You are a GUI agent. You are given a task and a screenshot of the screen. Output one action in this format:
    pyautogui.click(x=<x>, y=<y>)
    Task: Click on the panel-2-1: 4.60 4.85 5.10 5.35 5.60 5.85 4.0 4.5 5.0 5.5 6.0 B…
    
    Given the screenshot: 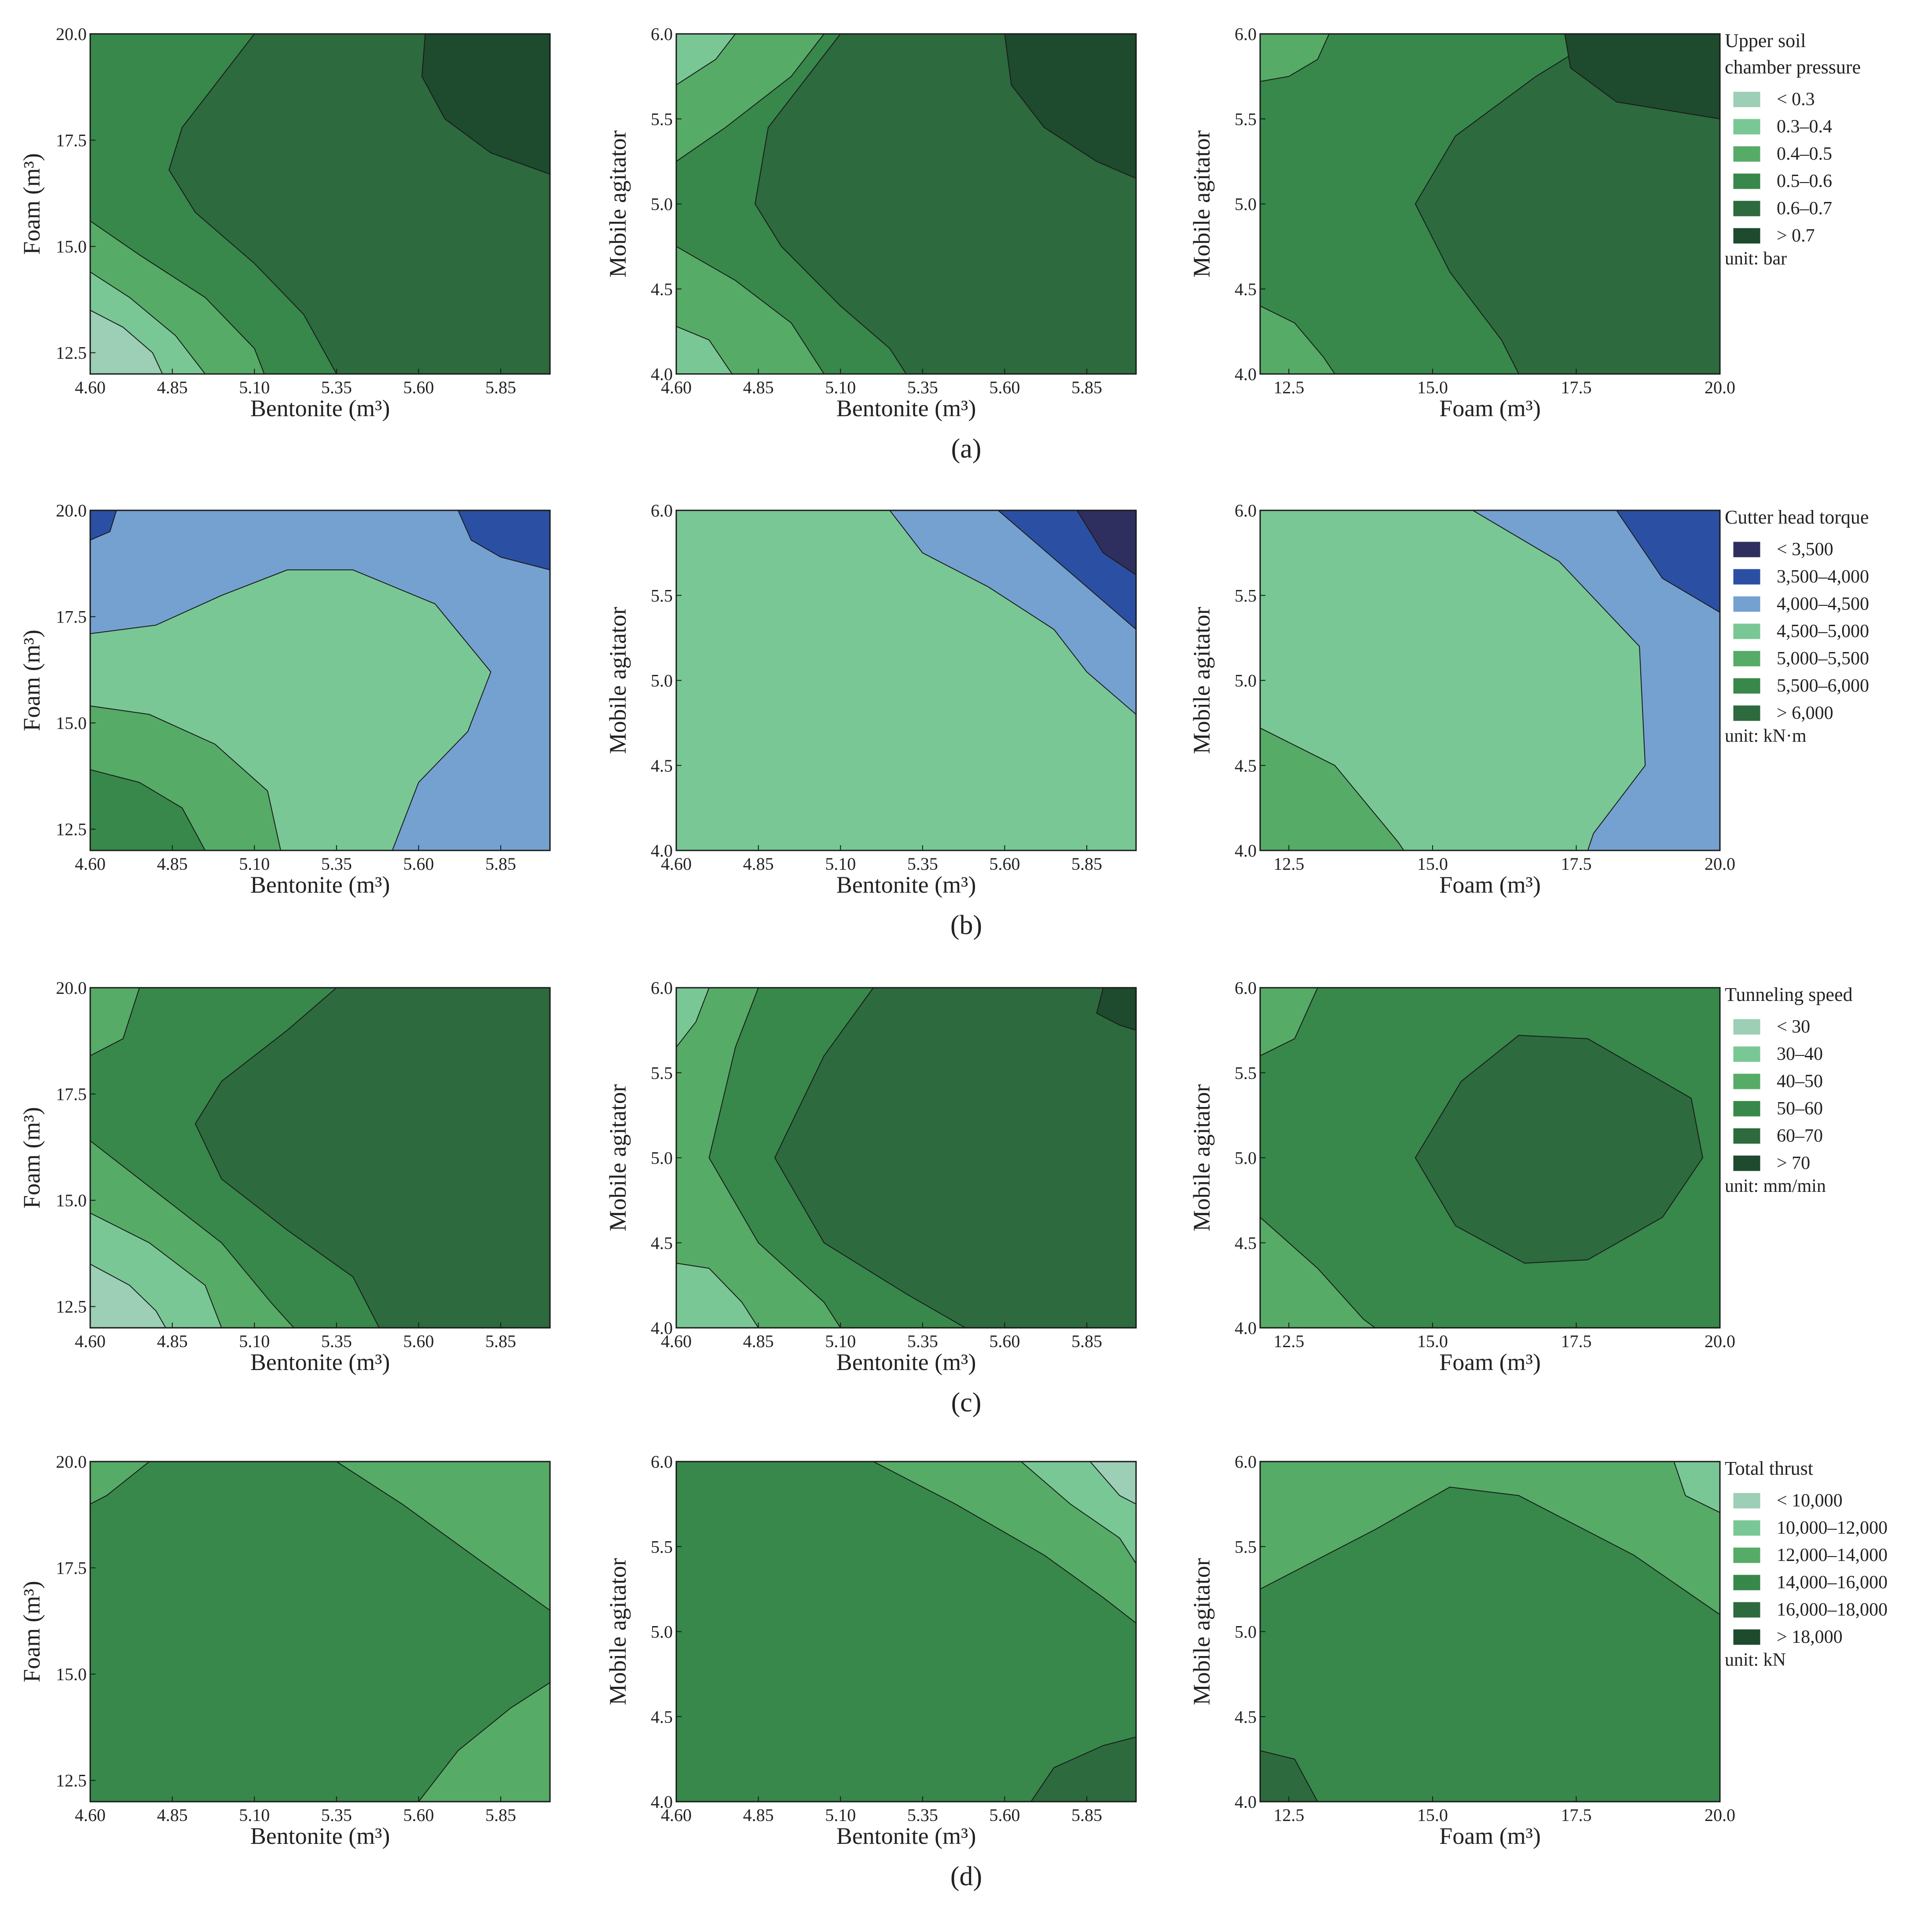 What is the action you would take?
    pyautogui.click(x=871, y=1176)
    